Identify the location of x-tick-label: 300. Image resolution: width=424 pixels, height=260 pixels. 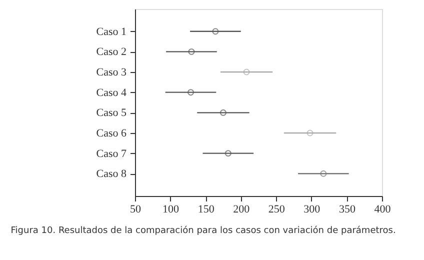
(312, 210).